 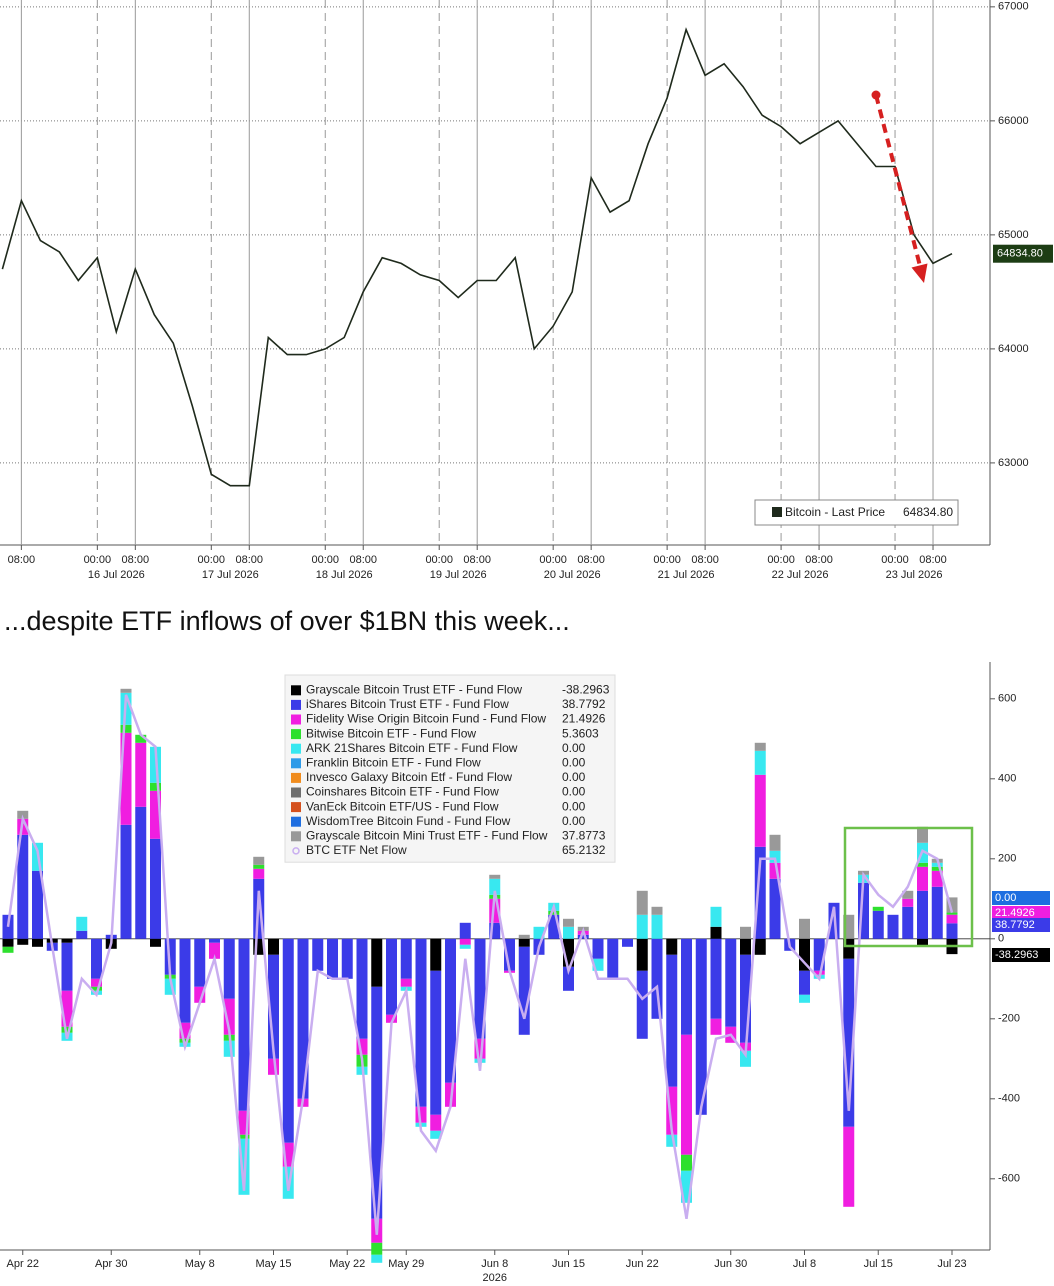 What do you see at coordinates (414, 689) in the screenshot?
I see `legend-label: Grayscale Bitcoin Trust ETF - Fund Flow` at bounding box center [414, 689].